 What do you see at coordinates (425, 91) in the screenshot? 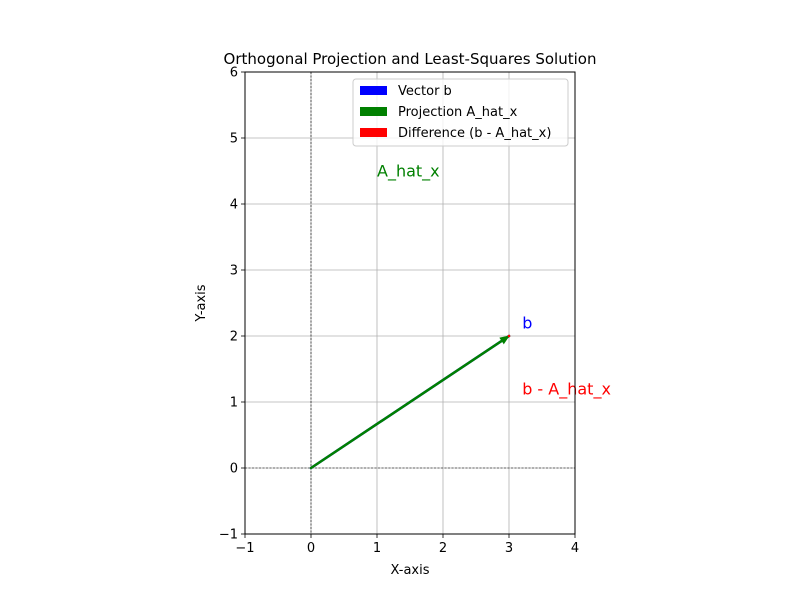
I see `legend-label-vector-b: Vector b` at bounding box center [425, 91].